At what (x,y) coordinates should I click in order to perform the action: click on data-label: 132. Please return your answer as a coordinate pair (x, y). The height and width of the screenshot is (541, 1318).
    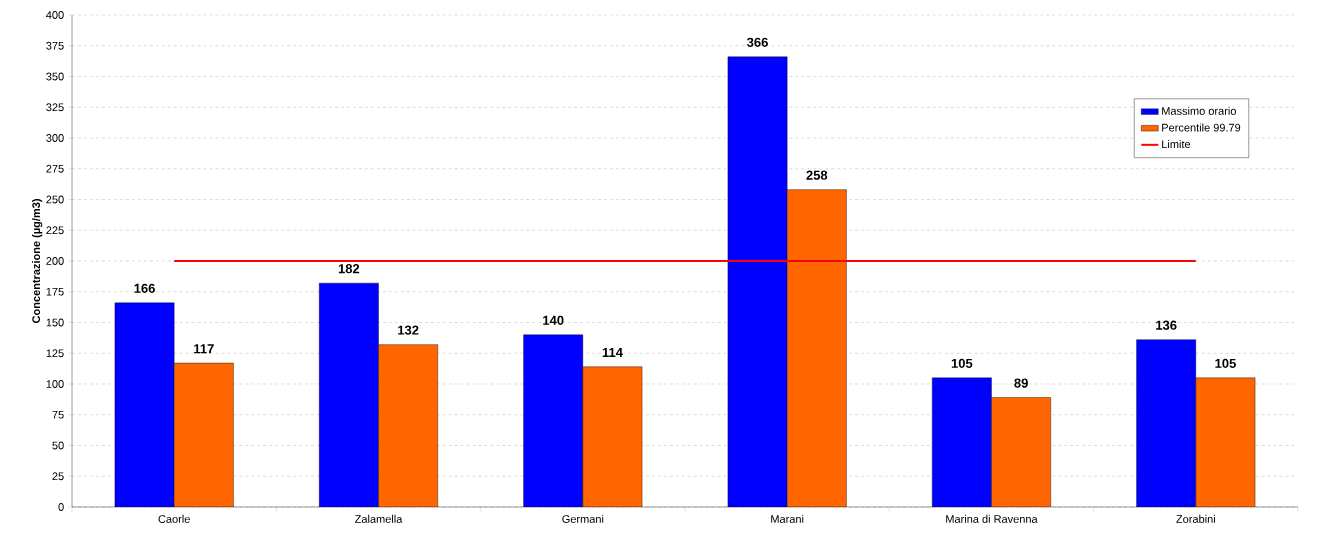
    Looking at the image, I should click on (408, 330).